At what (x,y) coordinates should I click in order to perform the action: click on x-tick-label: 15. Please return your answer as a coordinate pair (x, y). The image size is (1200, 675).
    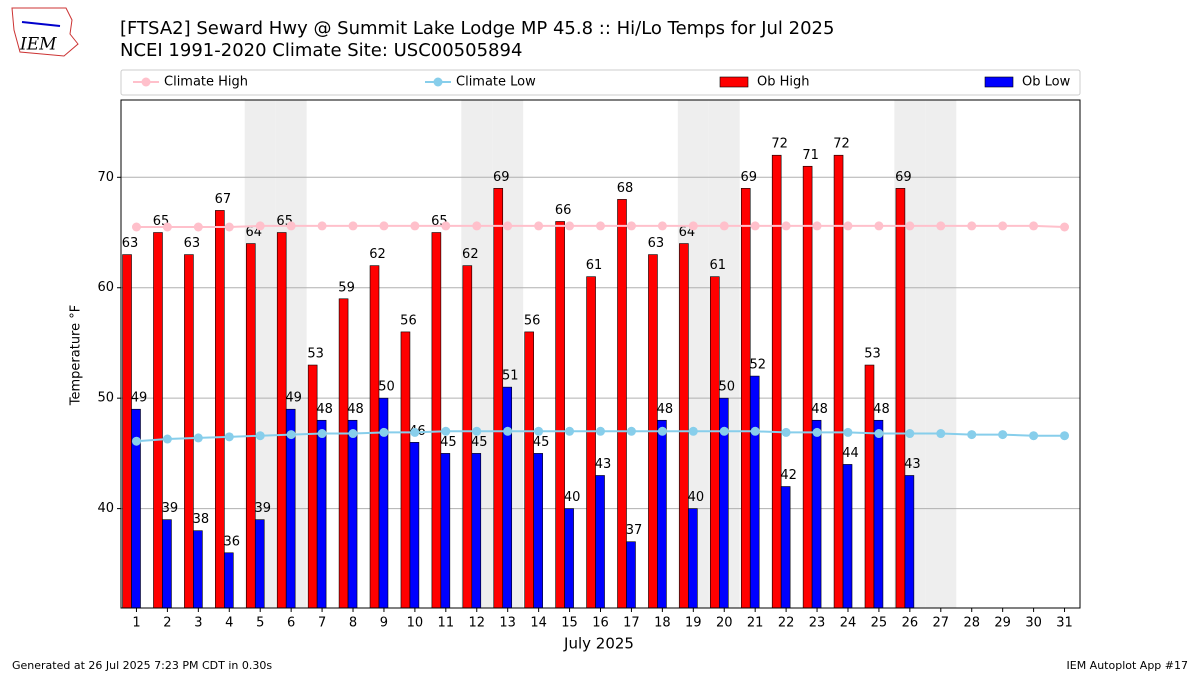
    Looking at the image, I should click on (569, 623).